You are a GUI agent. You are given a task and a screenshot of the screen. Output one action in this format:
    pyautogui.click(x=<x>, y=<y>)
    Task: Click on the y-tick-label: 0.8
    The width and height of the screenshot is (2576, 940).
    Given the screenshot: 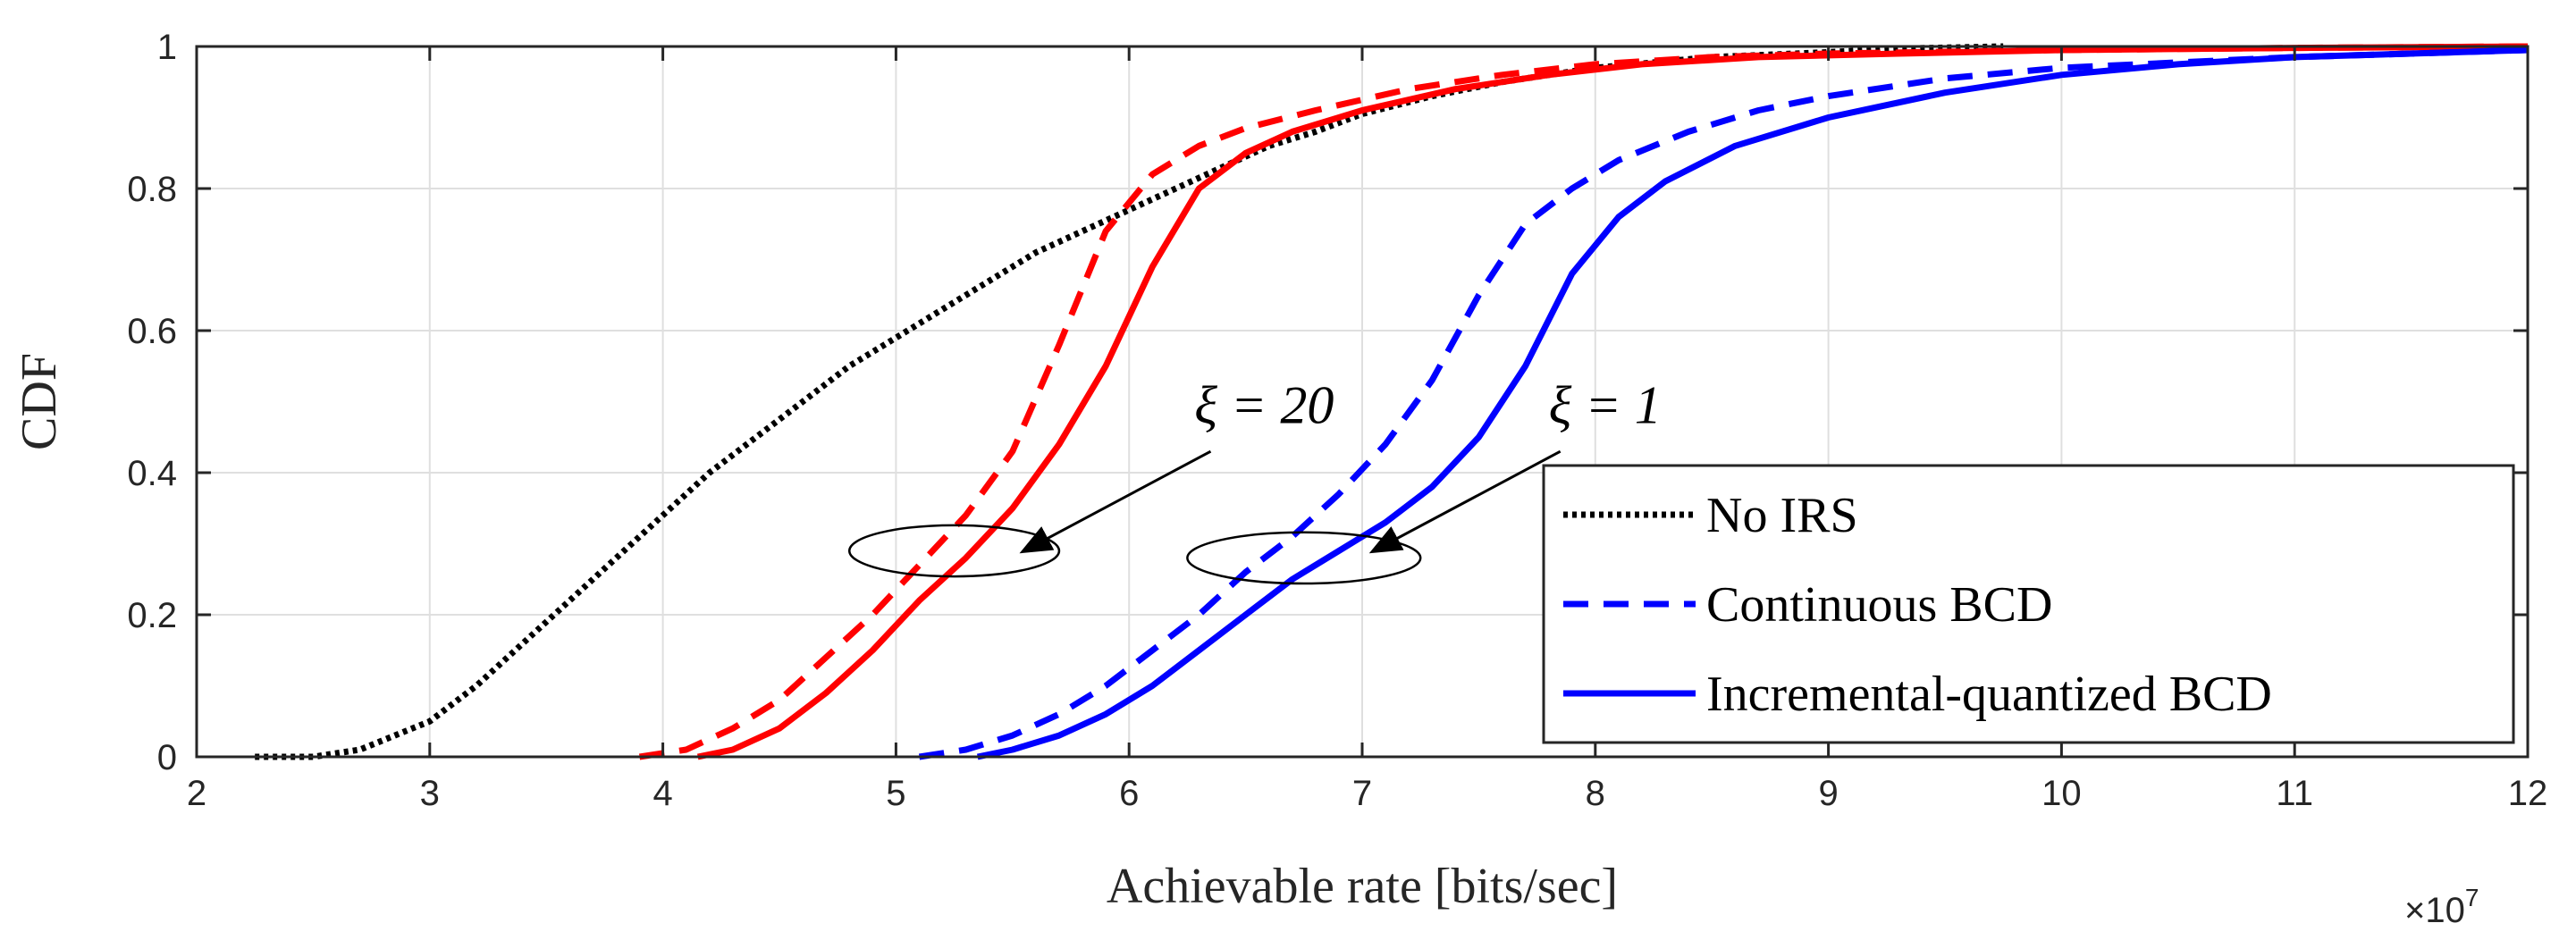 What is the action you would take?
    pyautogui.click(x=152, y=189)
    